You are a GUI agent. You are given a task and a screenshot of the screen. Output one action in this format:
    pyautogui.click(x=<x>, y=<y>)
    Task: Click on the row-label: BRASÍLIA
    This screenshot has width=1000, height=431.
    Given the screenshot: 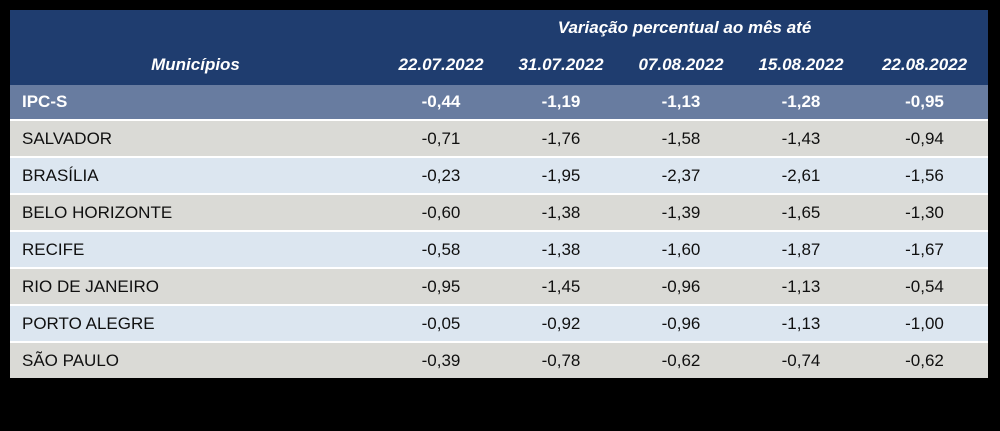 What is the action you would take?
    pyautogui.click(x=195, y=175)
    